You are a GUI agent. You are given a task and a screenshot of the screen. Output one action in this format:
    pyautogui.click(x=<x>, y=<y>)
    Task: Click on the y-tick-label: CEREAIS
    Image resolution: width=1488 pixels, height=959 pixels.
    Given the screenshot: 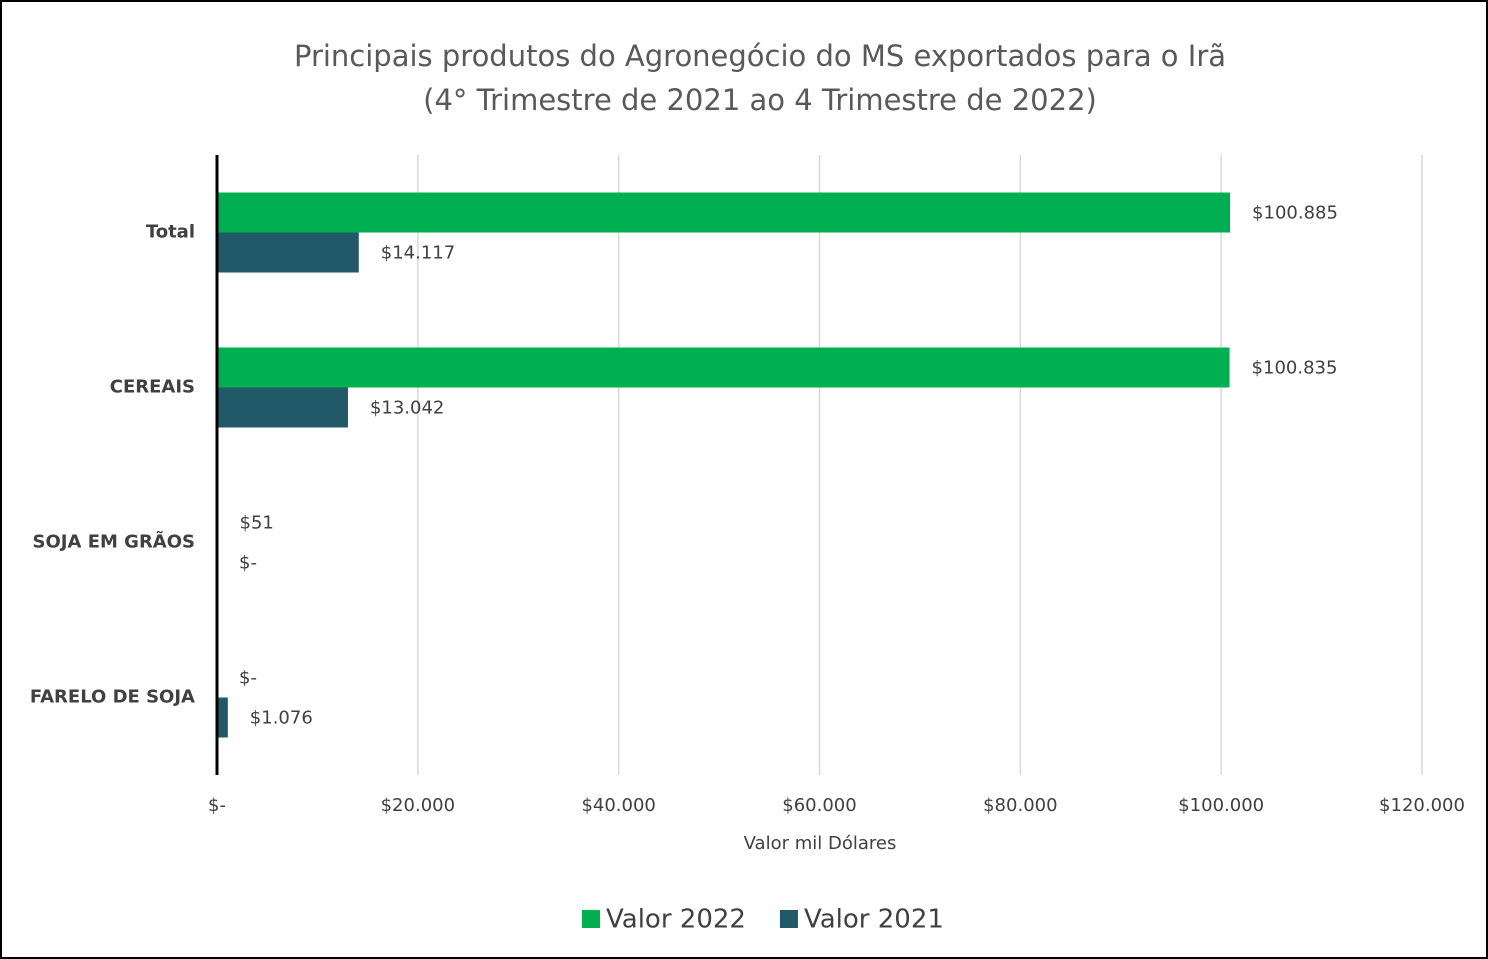 What is the action you would take?
    pyautogui.click(x=152, y=387)
    